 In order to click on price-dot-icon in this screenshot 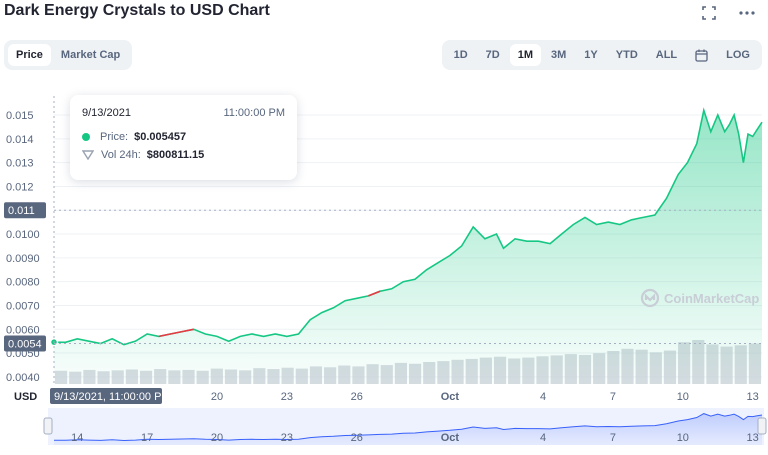, I will do `click(86, 137)`.